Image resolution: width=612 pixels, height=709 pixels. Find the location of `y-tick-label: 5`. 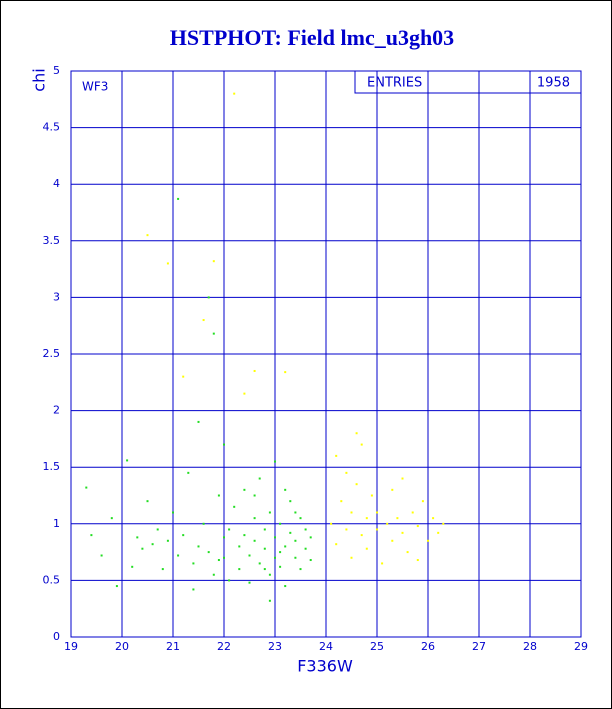

y-tick-label: 5 is located at coordinates (56, 70).